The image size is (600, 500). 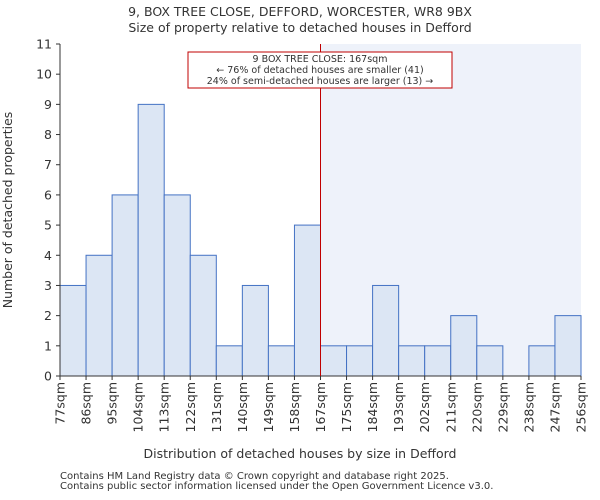 What do you see at coordinates (48, 225) in the screenshot?
I see `y-tick-label: 5` at bounding box center [48, 225].